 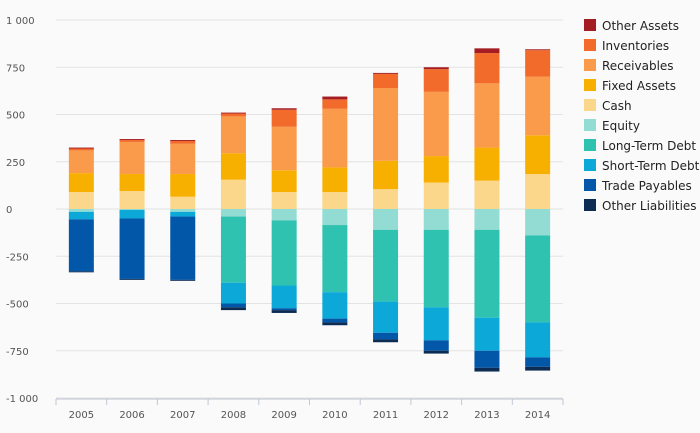 I want to click on legend-label: Other Liabilities, so click(x=649, y=206).